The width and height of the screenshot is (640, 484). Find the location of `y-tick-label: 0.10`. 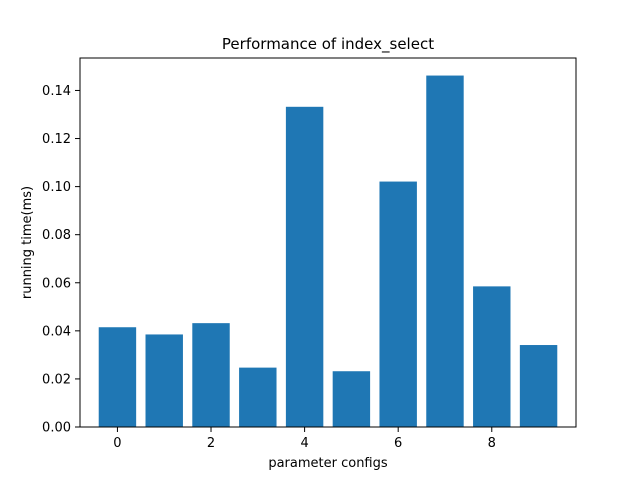

y-tick-label: 0.10 is located at coordinates (56, 187).